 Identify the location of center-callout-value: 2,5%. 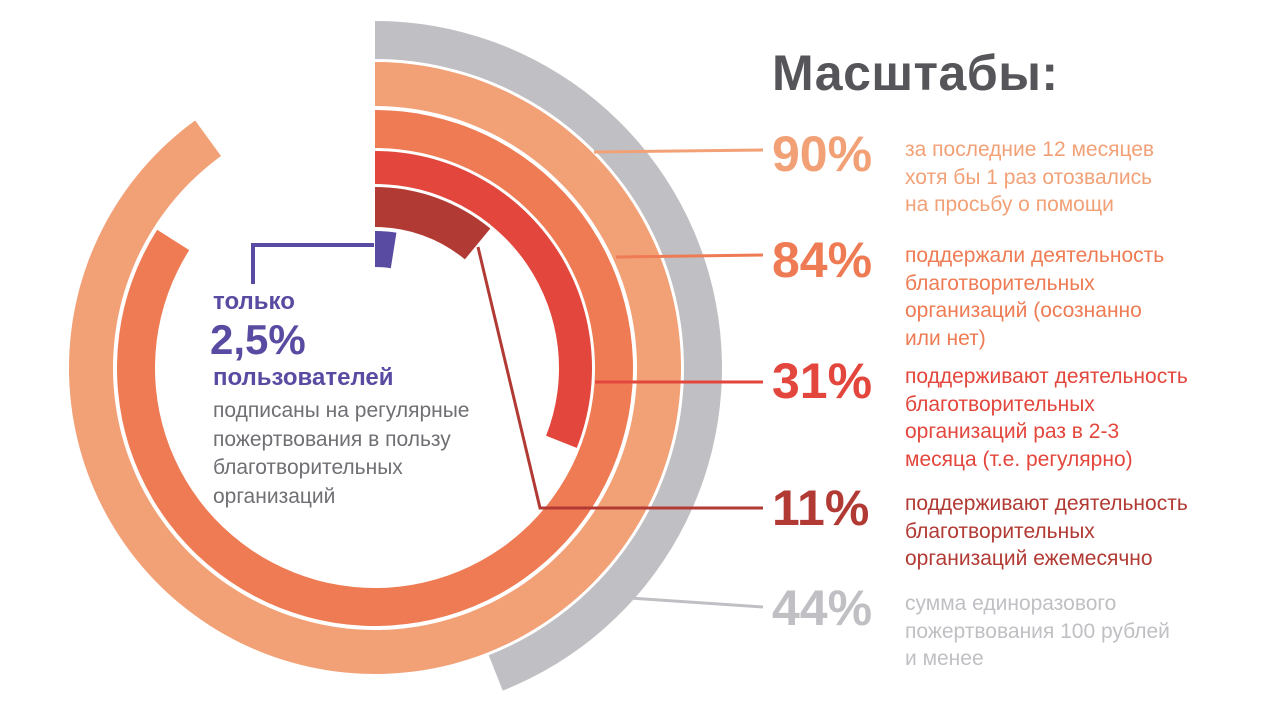
(258, 339).